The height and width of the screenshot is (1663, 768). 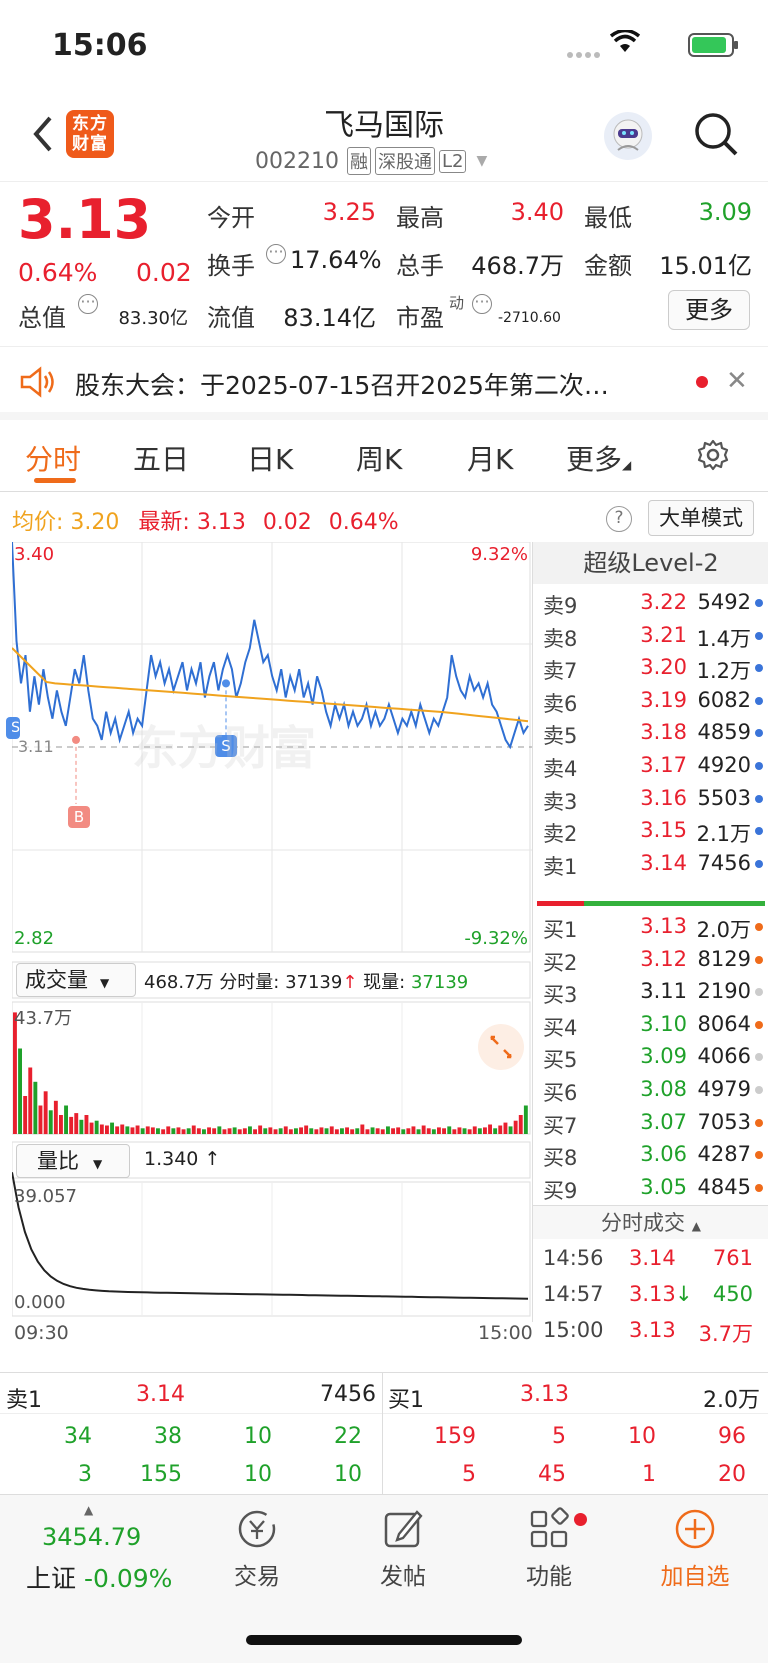 I want to click on buy-queue-cell: 10, so click(x=642, y=1436).